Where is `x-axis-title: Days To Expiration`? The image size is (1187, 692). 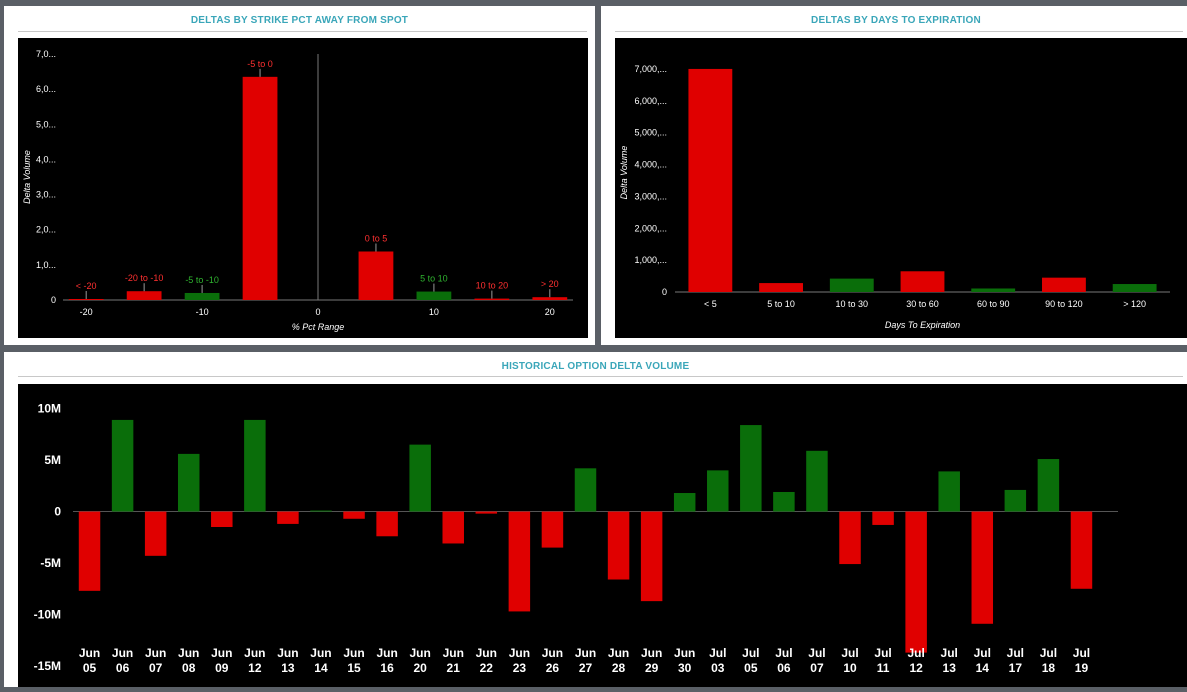 x-axis-title: Days To Expiration is located at coordinates (922, 325).